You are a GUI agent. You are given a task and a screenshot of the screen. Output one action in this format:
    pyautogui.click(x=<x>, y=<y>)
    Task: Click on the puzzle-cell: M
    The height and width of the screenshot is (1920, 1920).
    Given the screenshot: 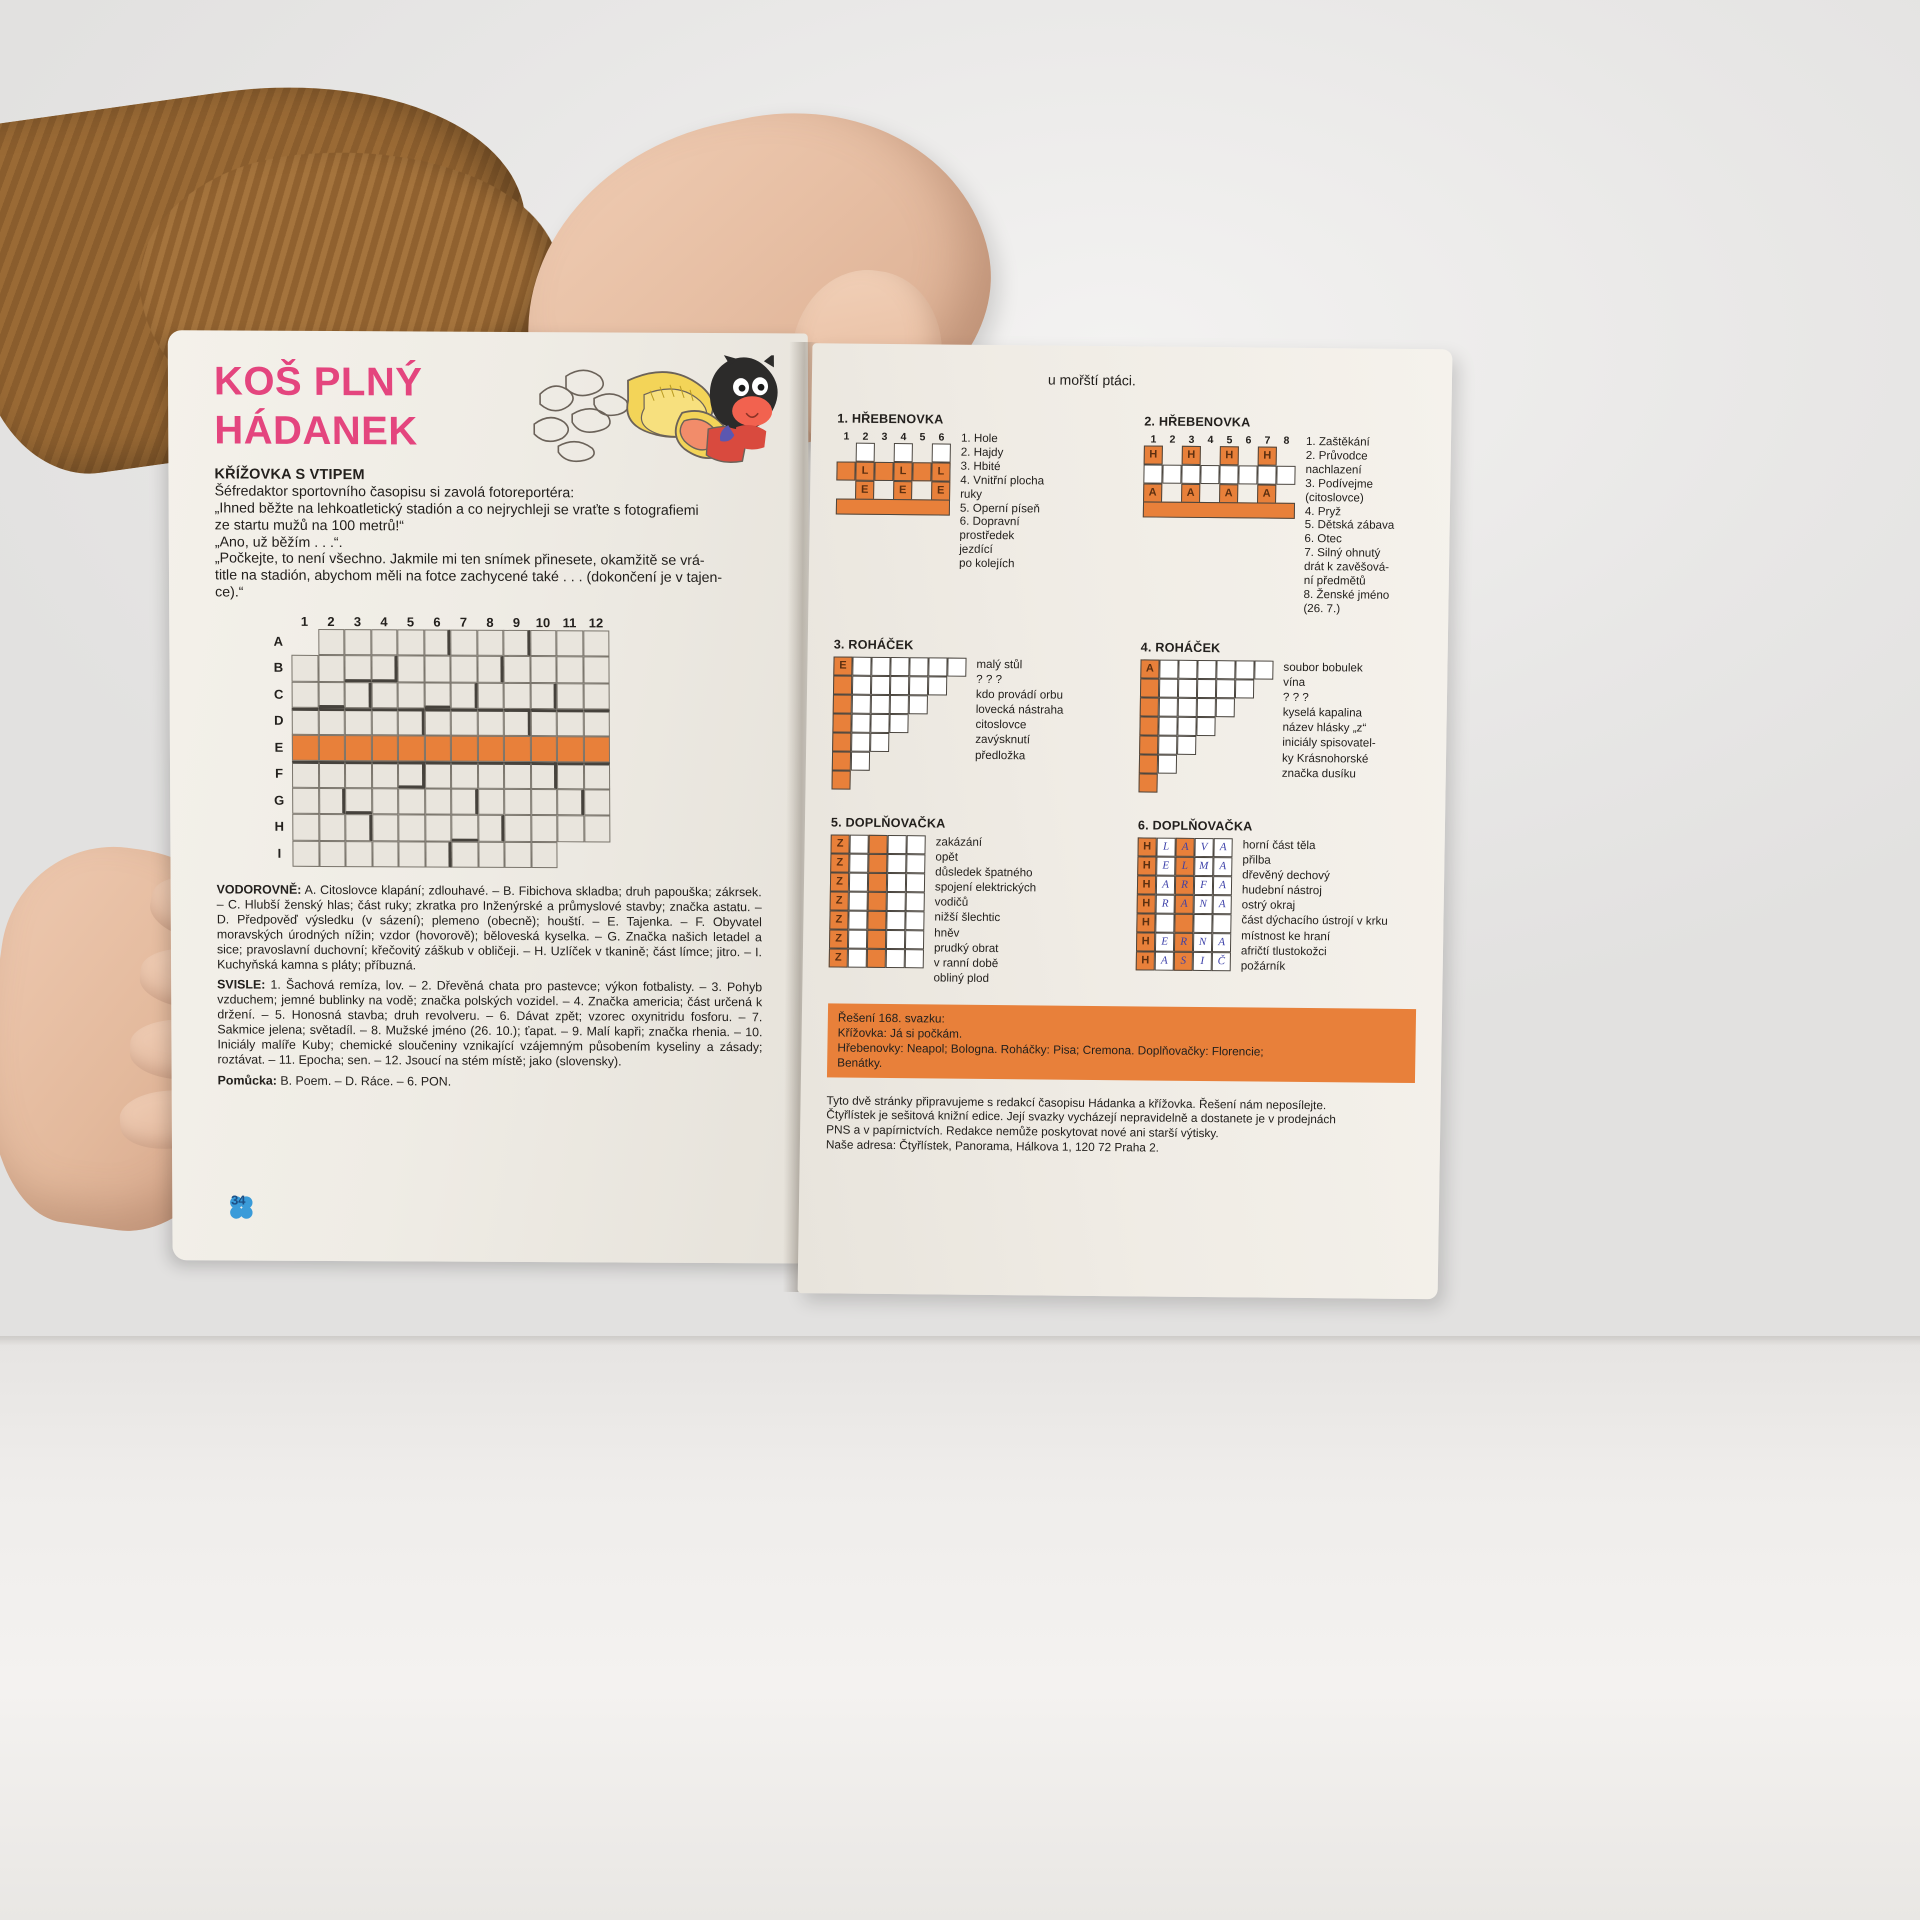 What is the action you would take?
    pyautogui.click(x=1204, y=866)
    